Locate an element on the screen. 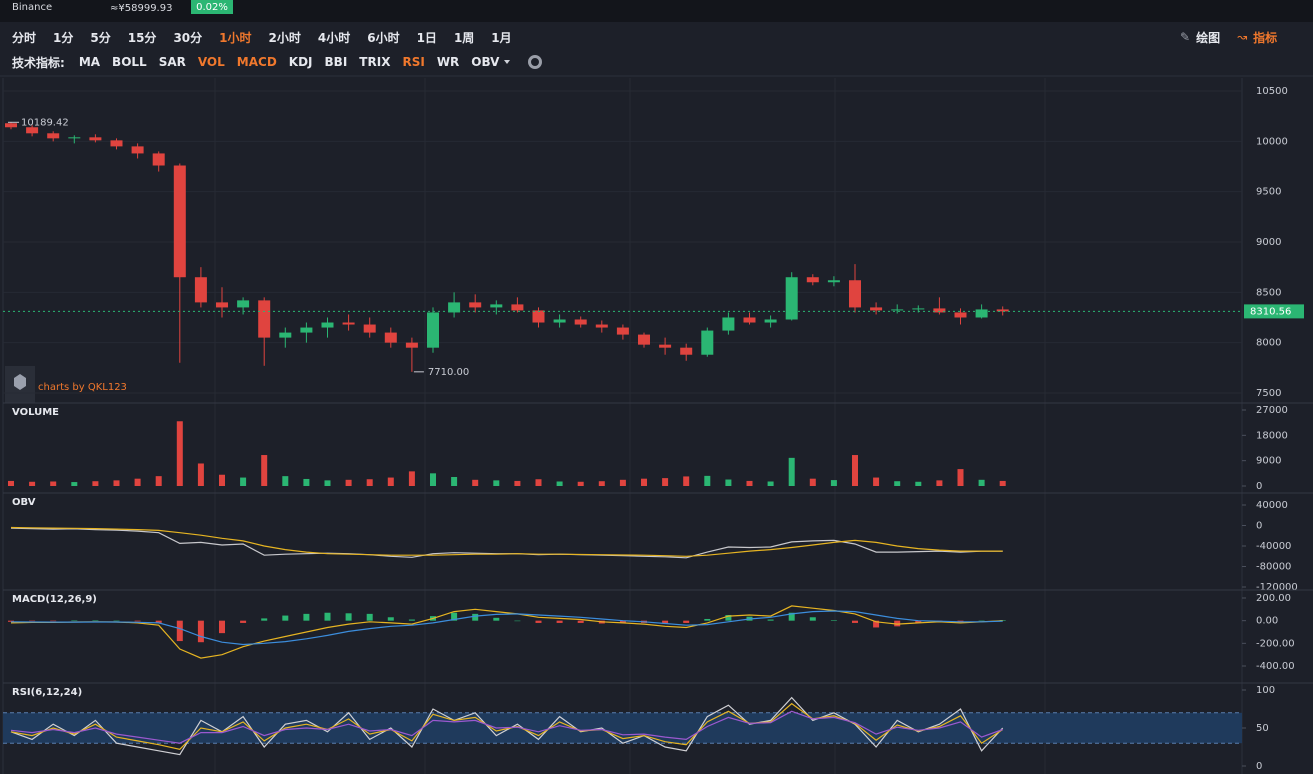  y-tick-label: 200.00 is located at coordinates (1273, 598).